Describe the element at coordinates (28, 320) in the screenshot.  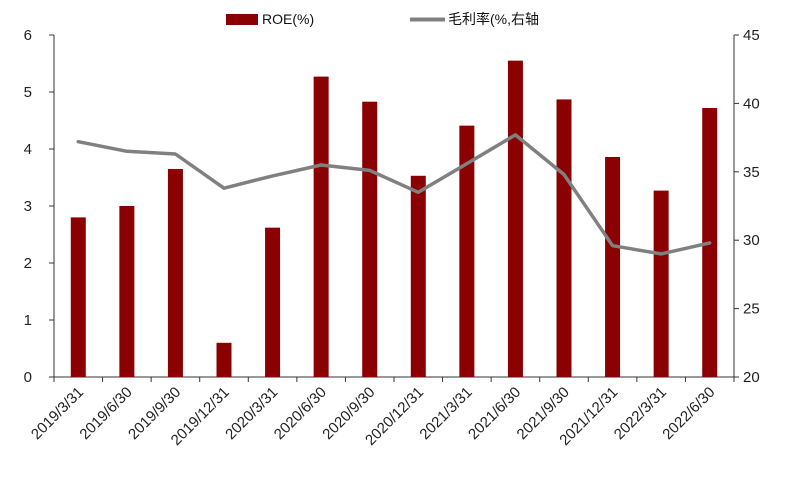
I see `left-axis-tick-label: 1` at that location.